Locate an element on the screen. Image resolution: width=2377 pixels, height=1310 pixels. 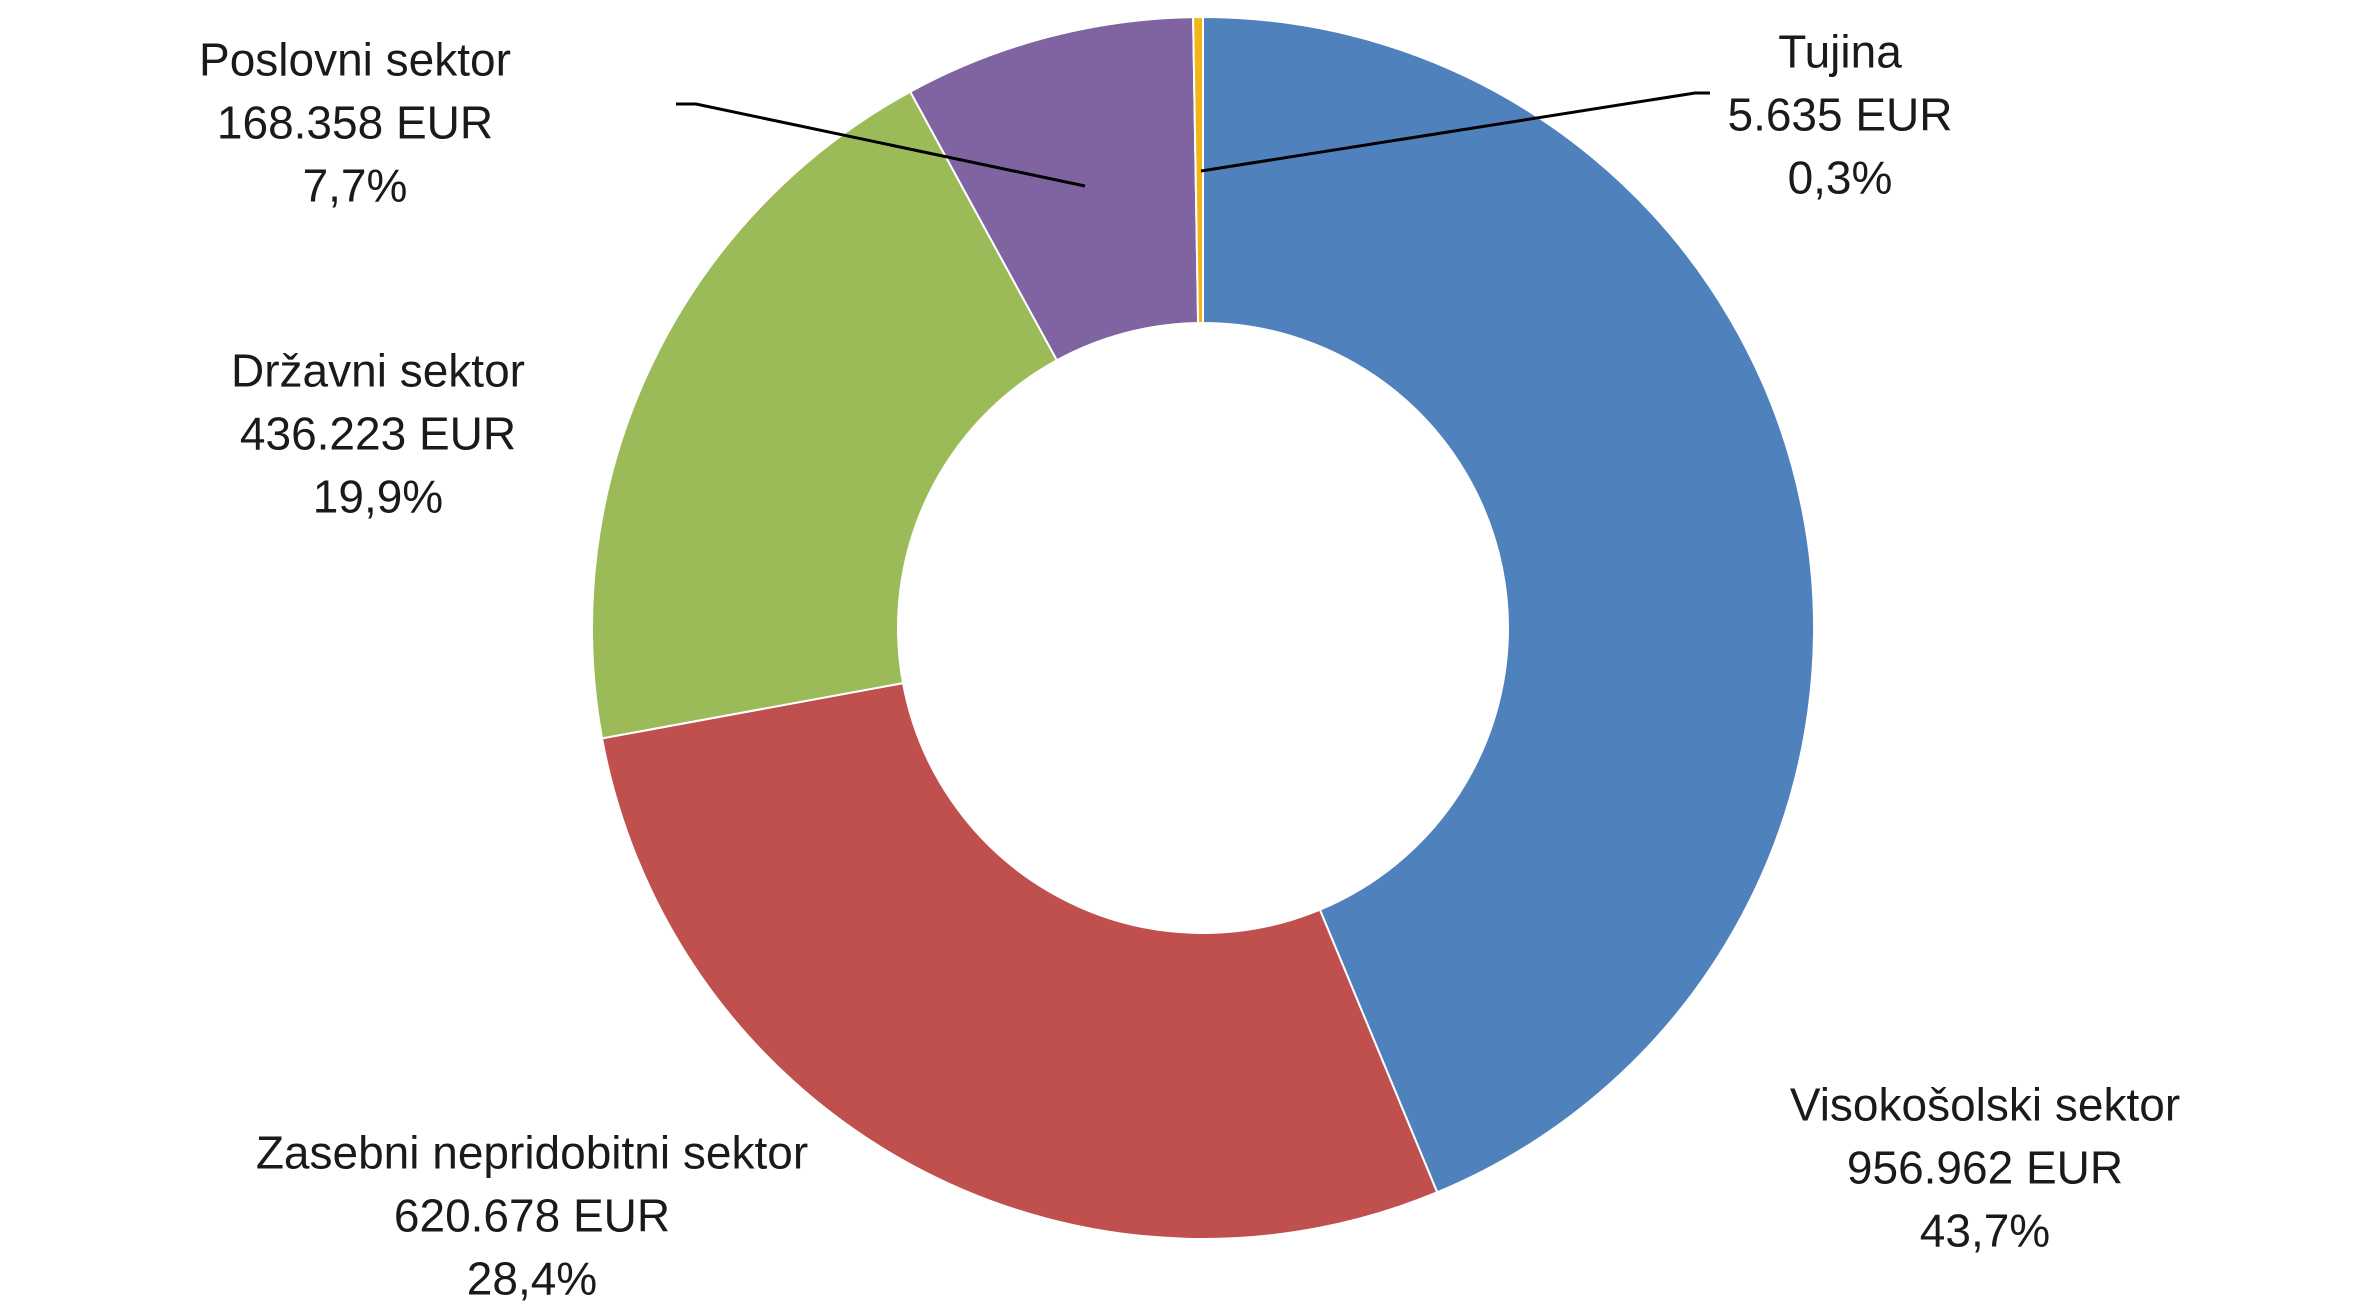
label-value: 436.223 EUR is located at coordinates (378, 434).